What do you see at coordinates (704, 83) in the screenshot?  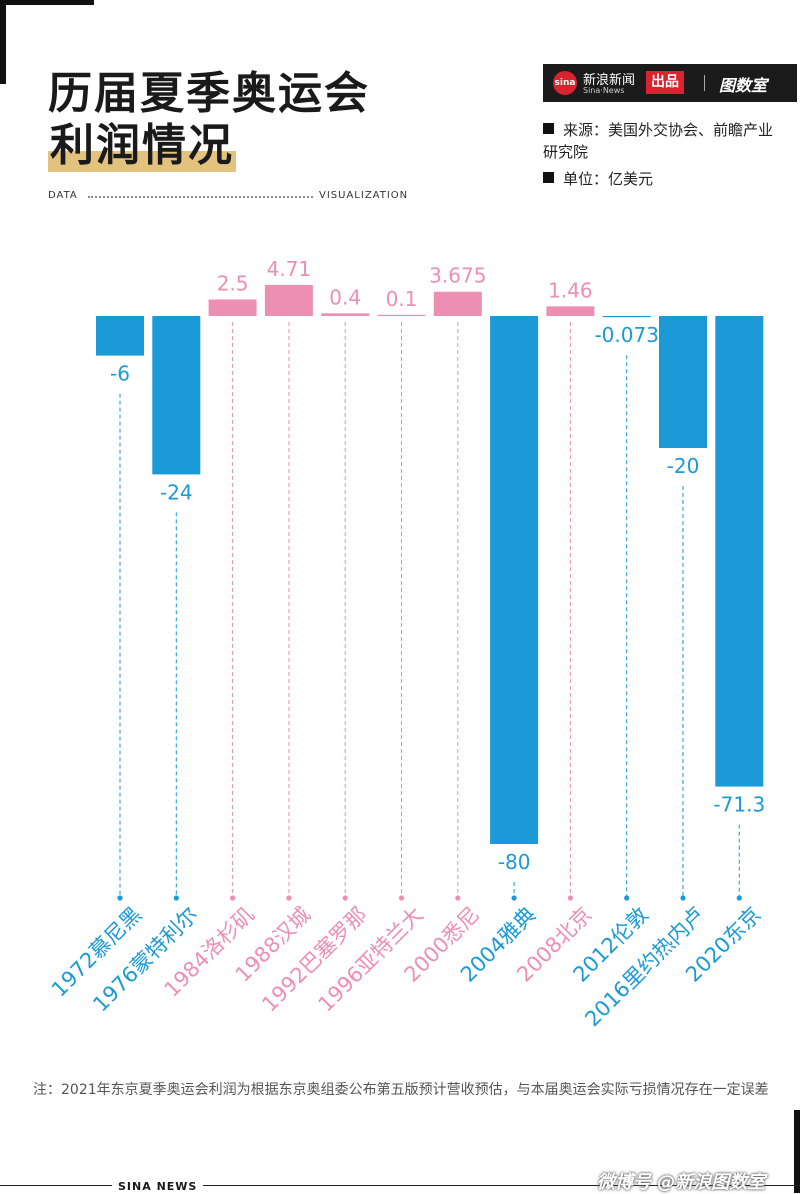 I see `brand-separator` at bounding box center [704, 83].